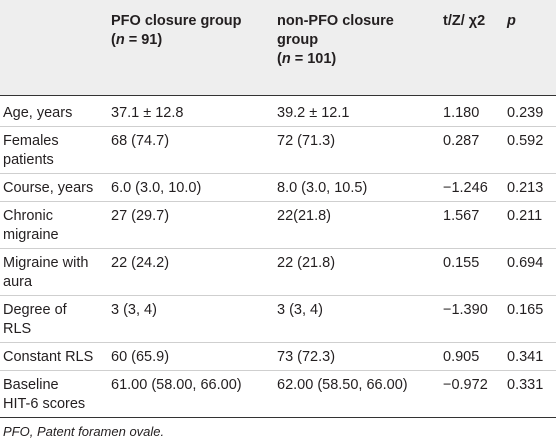  What do you see at coordinates (474, 150) in the screenshot?
I see `cell-statistic: 0.287` at bounding box center [474, 150].